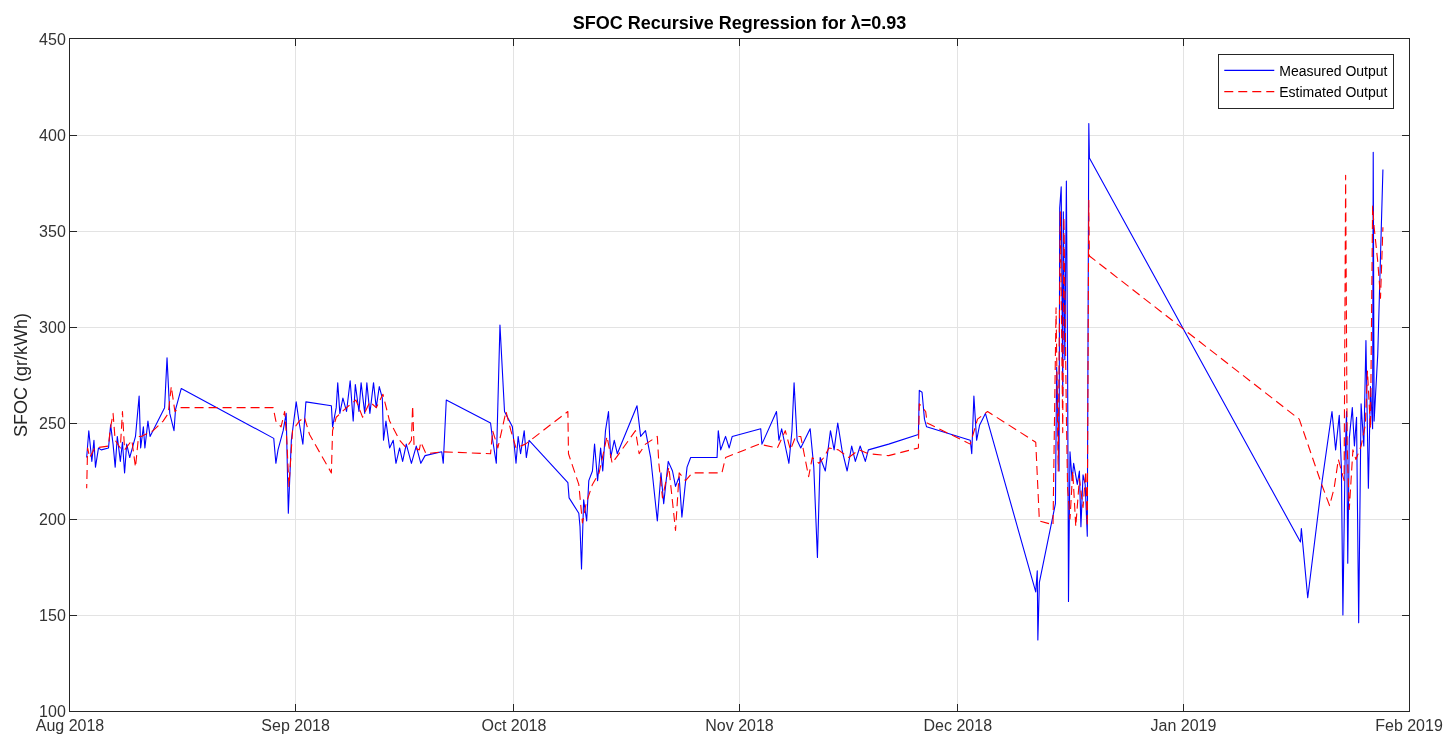 This screenshot has width=1446, height=738. I want to click on y-tick-label: 400, so click(52, 135).